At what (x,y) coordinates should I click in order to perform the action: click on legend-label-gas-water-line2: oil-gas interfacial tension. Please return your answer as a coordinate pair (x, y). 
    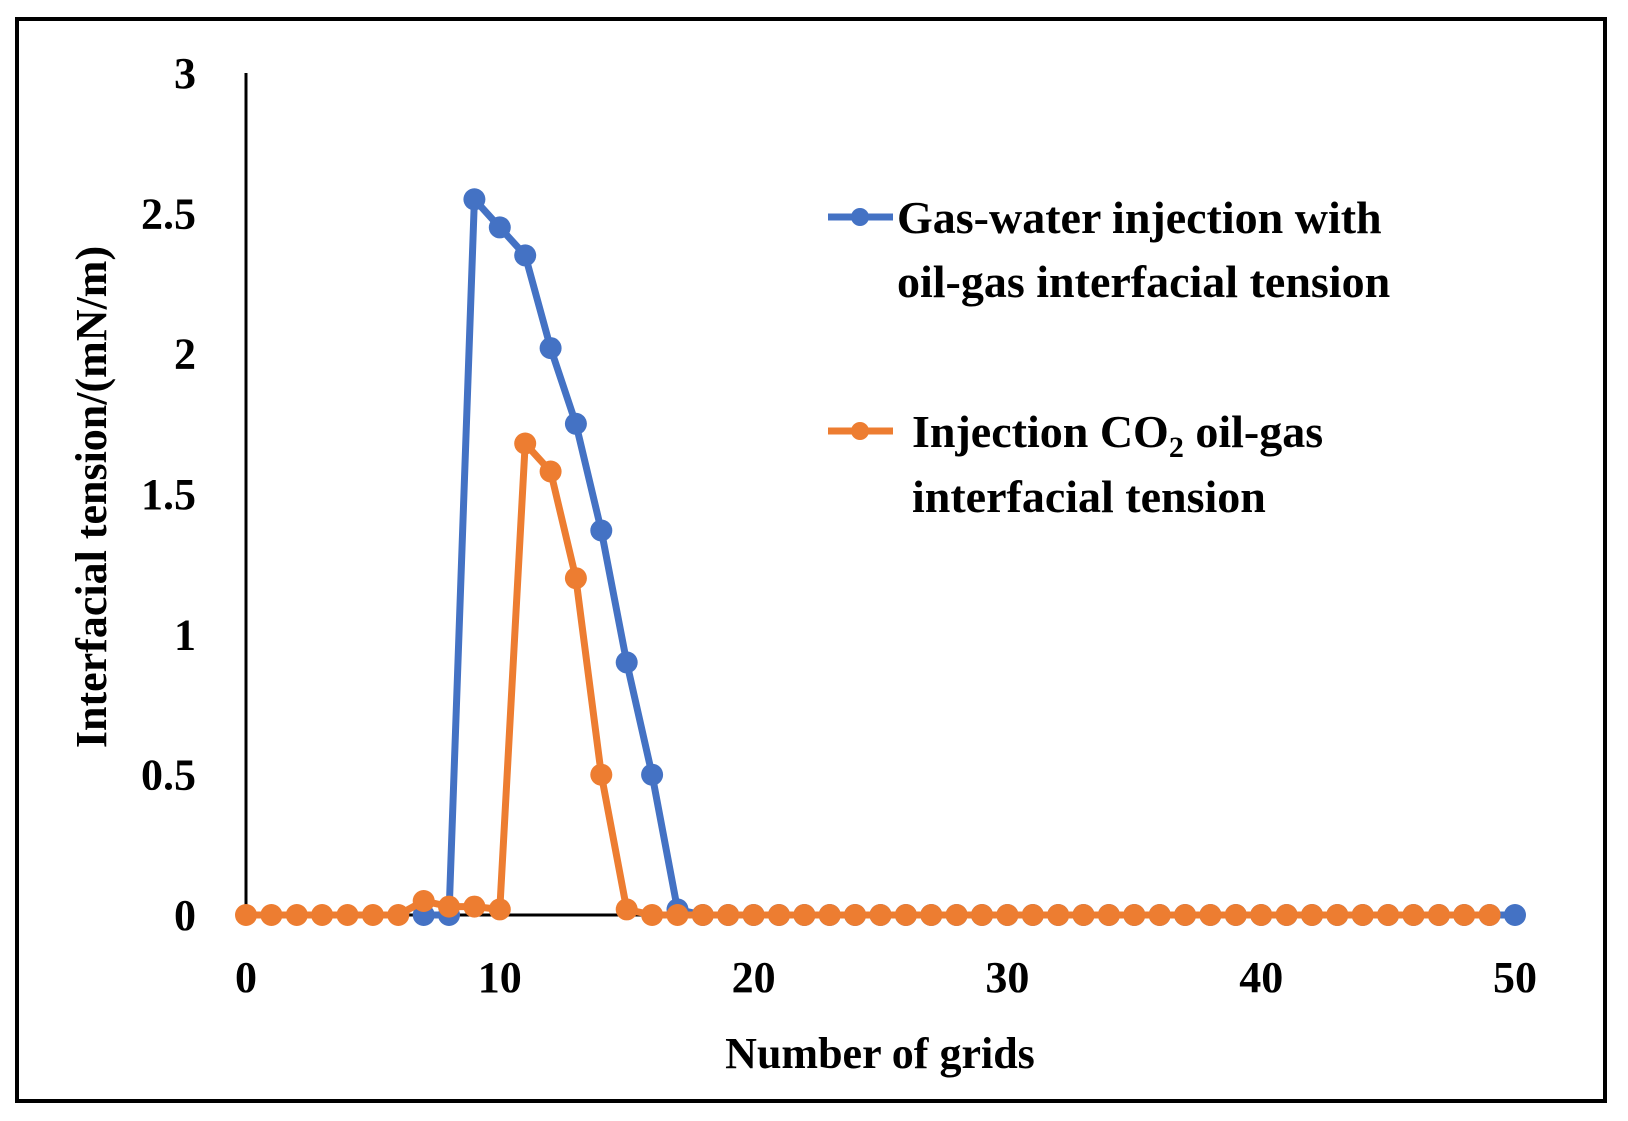
    Looking at the image, I should click on (1143, 281).